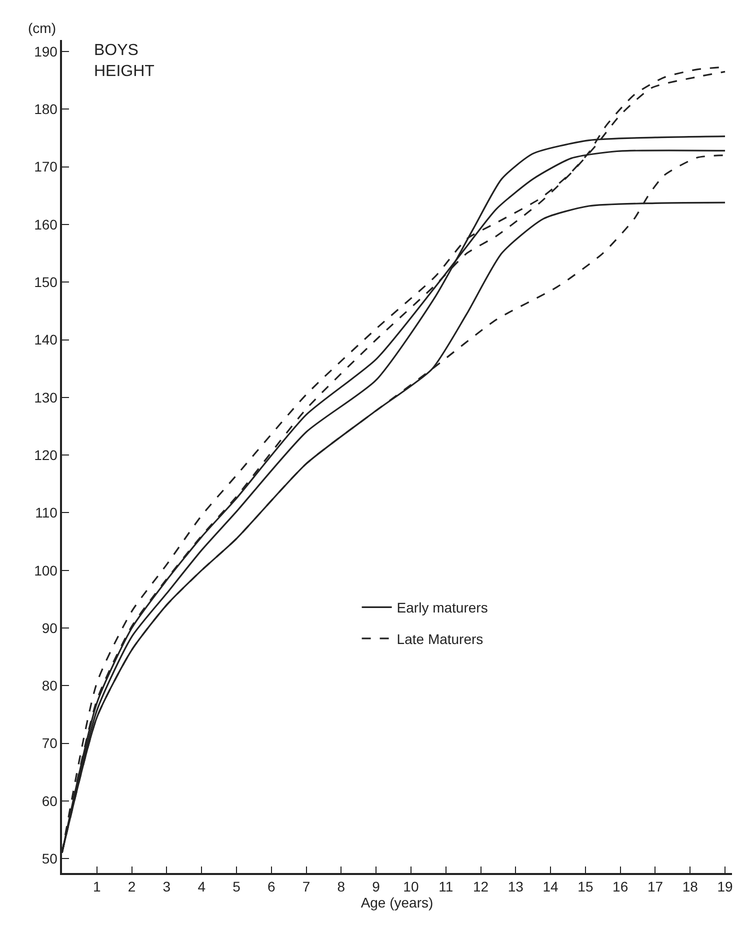 The width and height of the screenshot is (744, 935). I want to click on x-tick-label: 8, so click(341, 886).